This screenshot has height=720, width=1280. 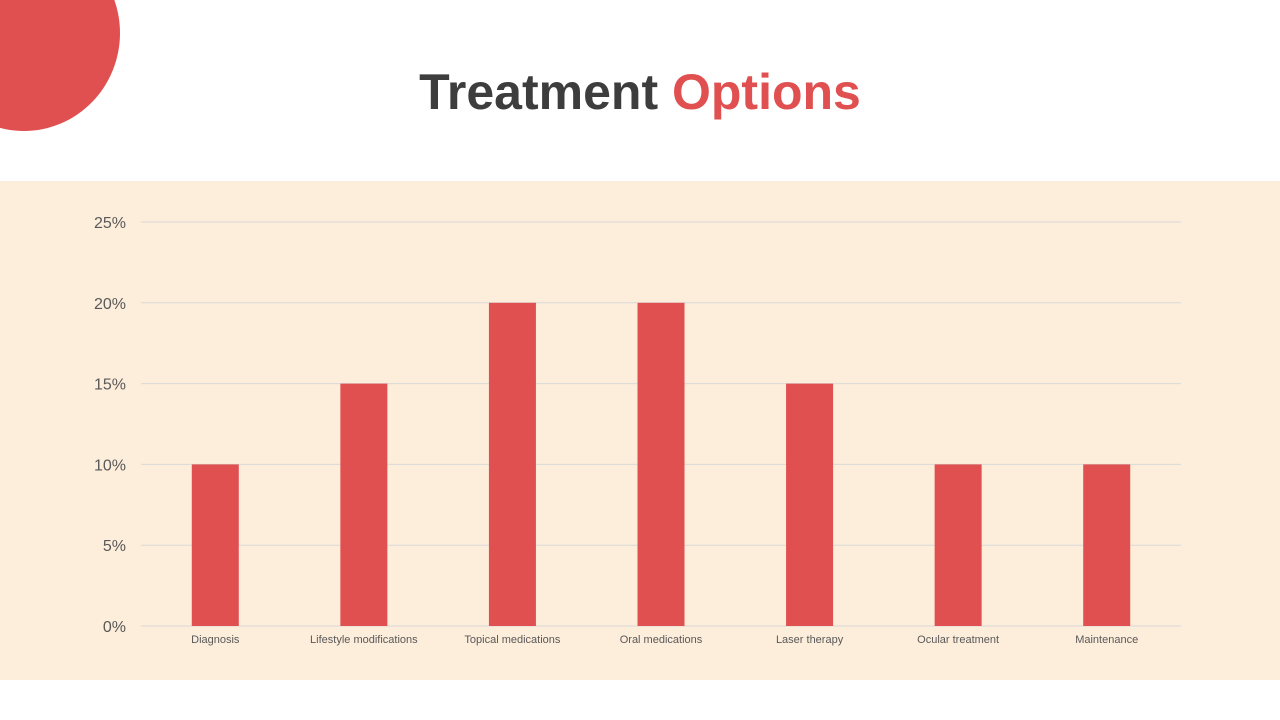 I want to click on y-tick-label: 10%, so click(x=110, y=465).